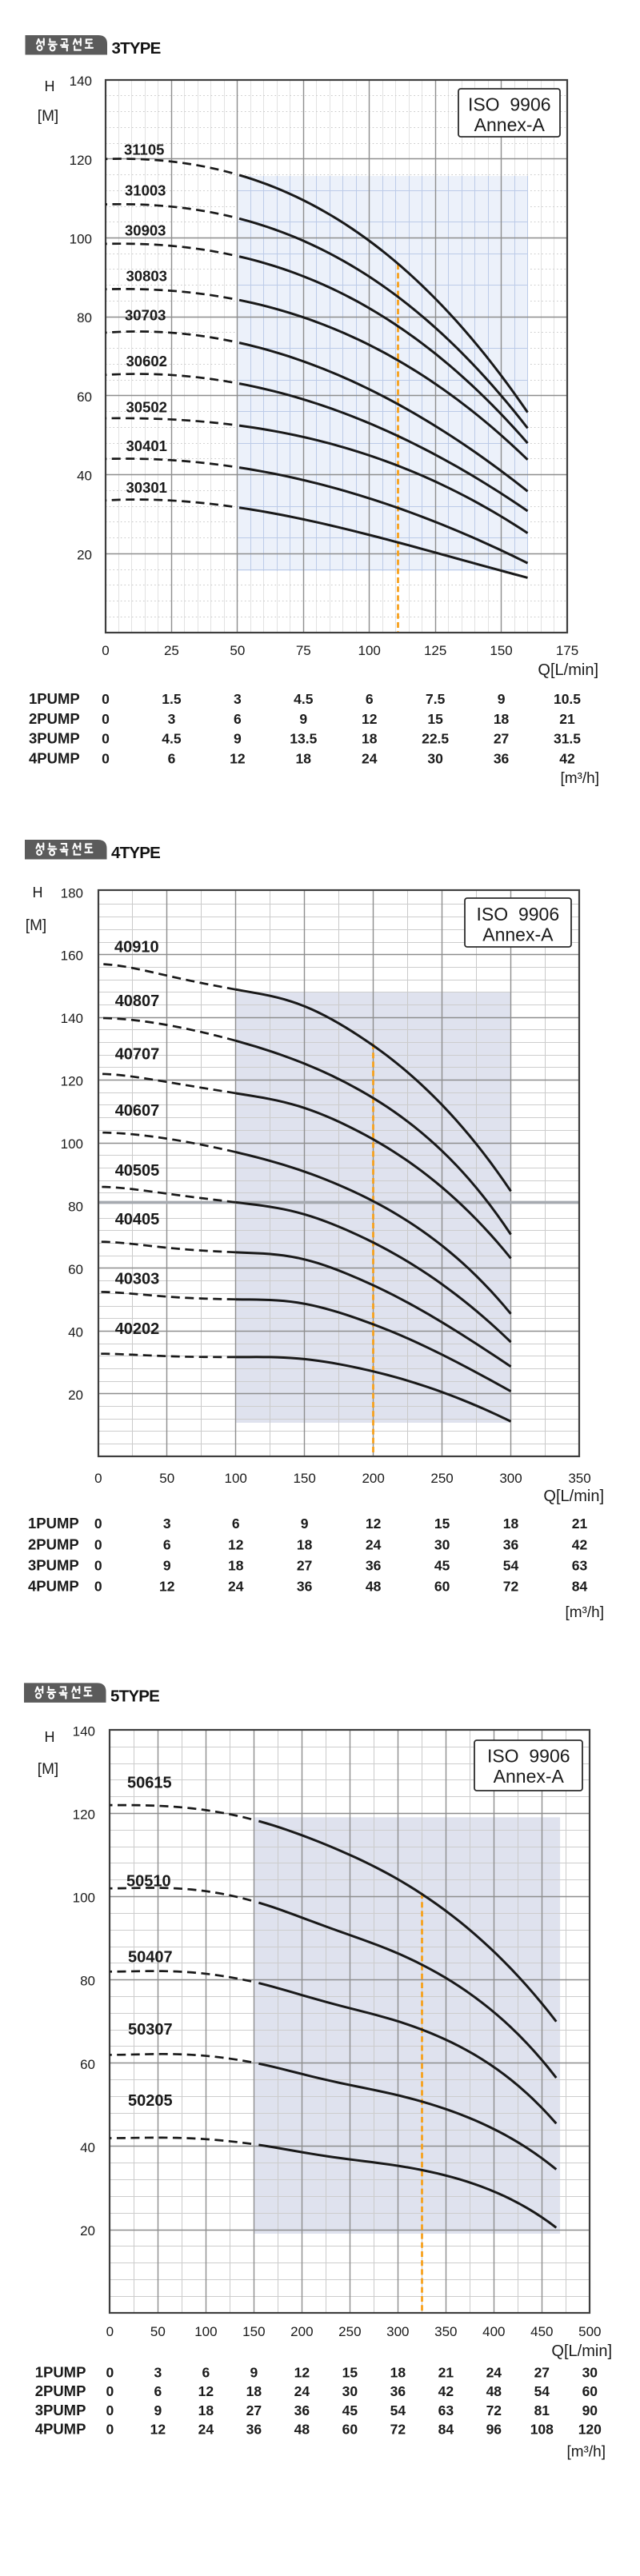 This screenshot has height=2576, width=640. What do you see at coordinates (145, 231) in the screenshot?
I see `svg-text: 30903` at bounding box center [145, 231].